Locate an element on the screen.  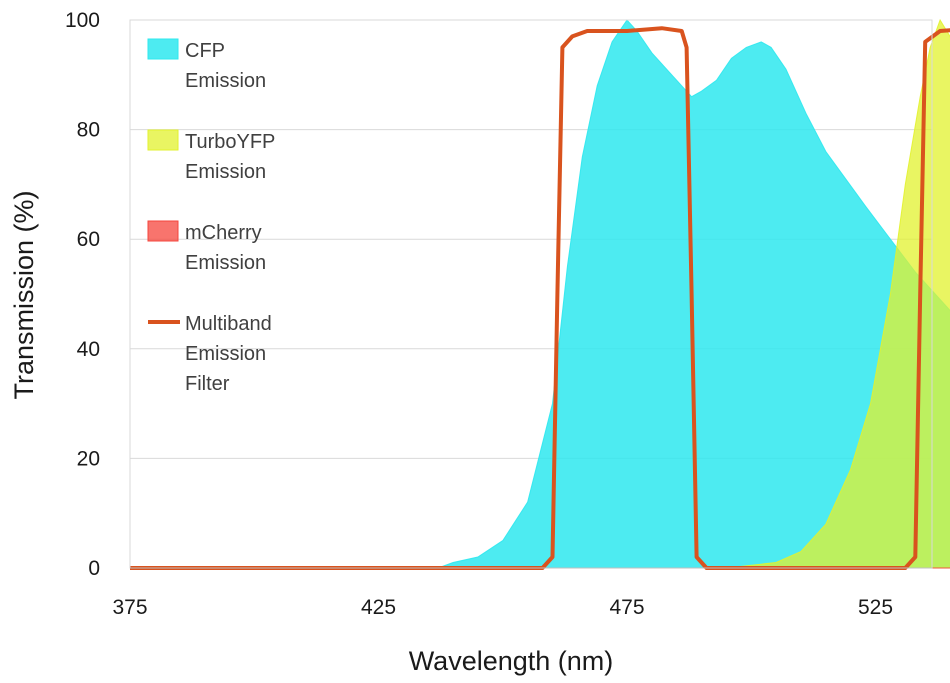
legend-item-multiband-emission-filter: Multiband Emission Filter is located at coordinates (210, 354).